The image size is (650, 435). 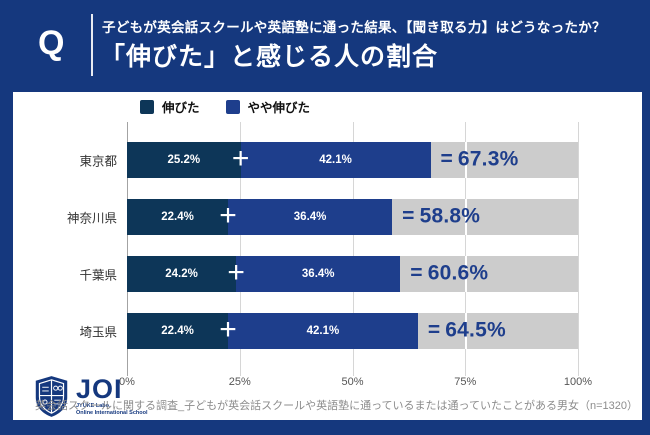 I want to click on stacked-bar: 24.2% 36.4% + = 60.6%, so click(x=352, y=274).